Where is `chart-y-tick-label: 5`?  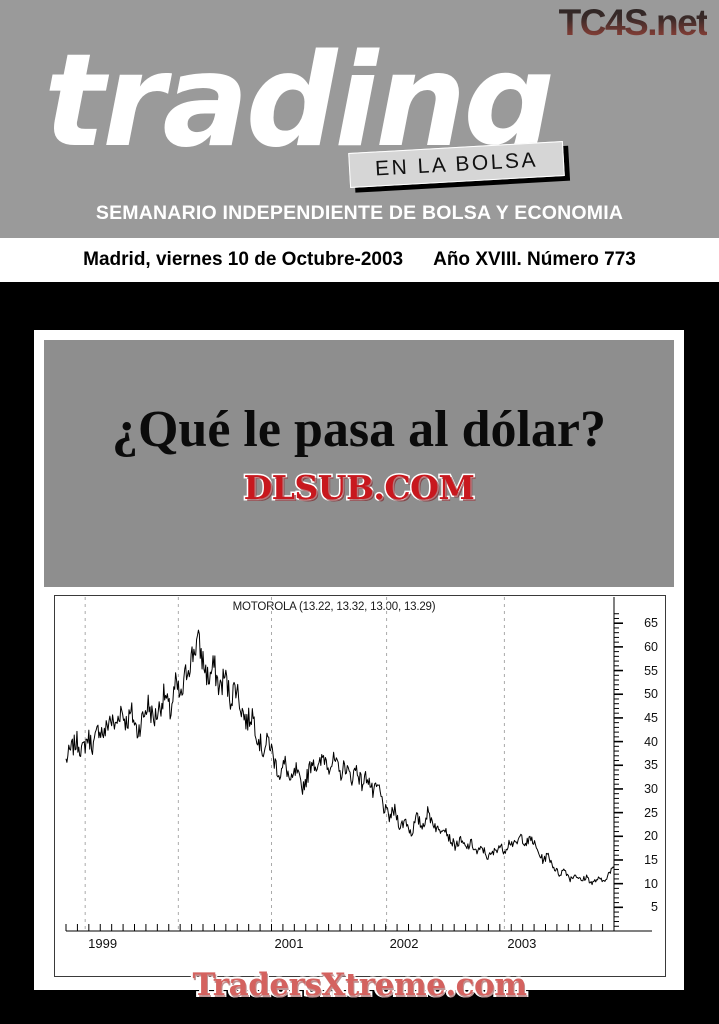
chart-y-tick-label: 5 is located at coordinates (654, 907).